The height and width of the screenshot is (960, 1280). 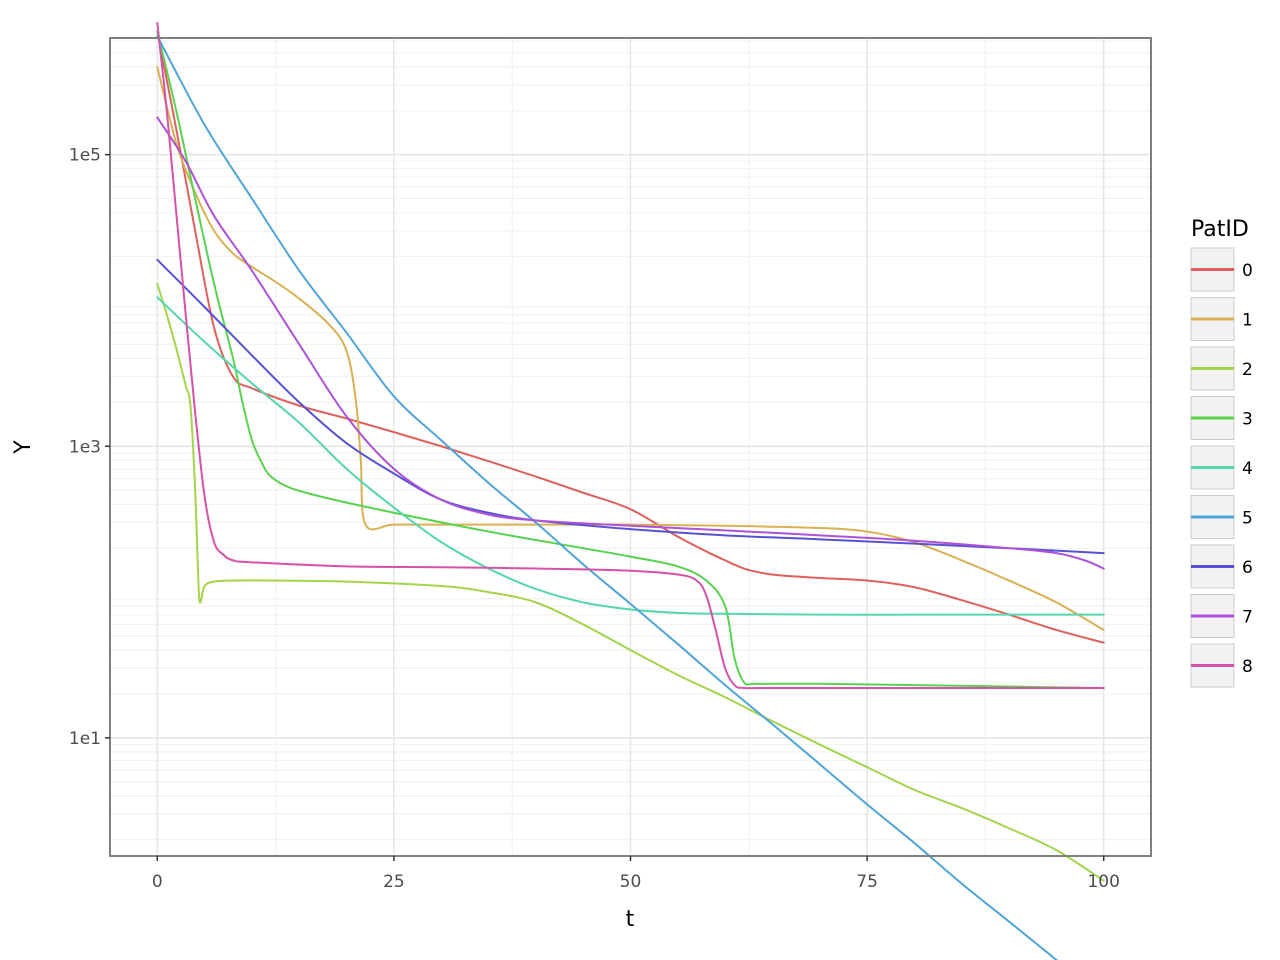 What do you see at coordinates (1247, 469) in the screenshot?
I see `legend-label: 4` at bounding box center [1247, 469].